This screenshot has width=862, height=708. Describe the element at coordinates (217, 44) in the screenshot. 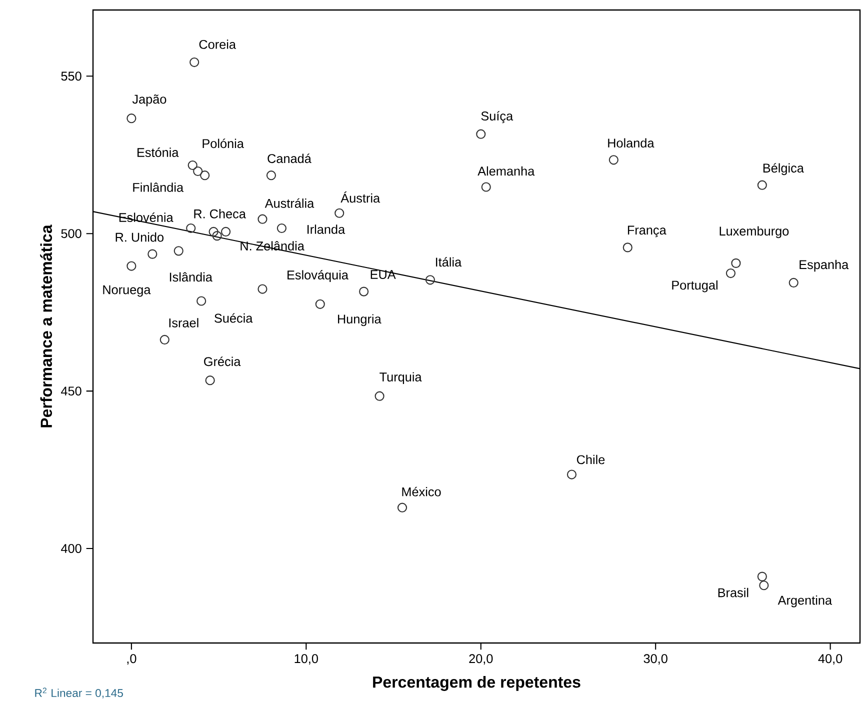

I see `annotation: Coreia` at that location.